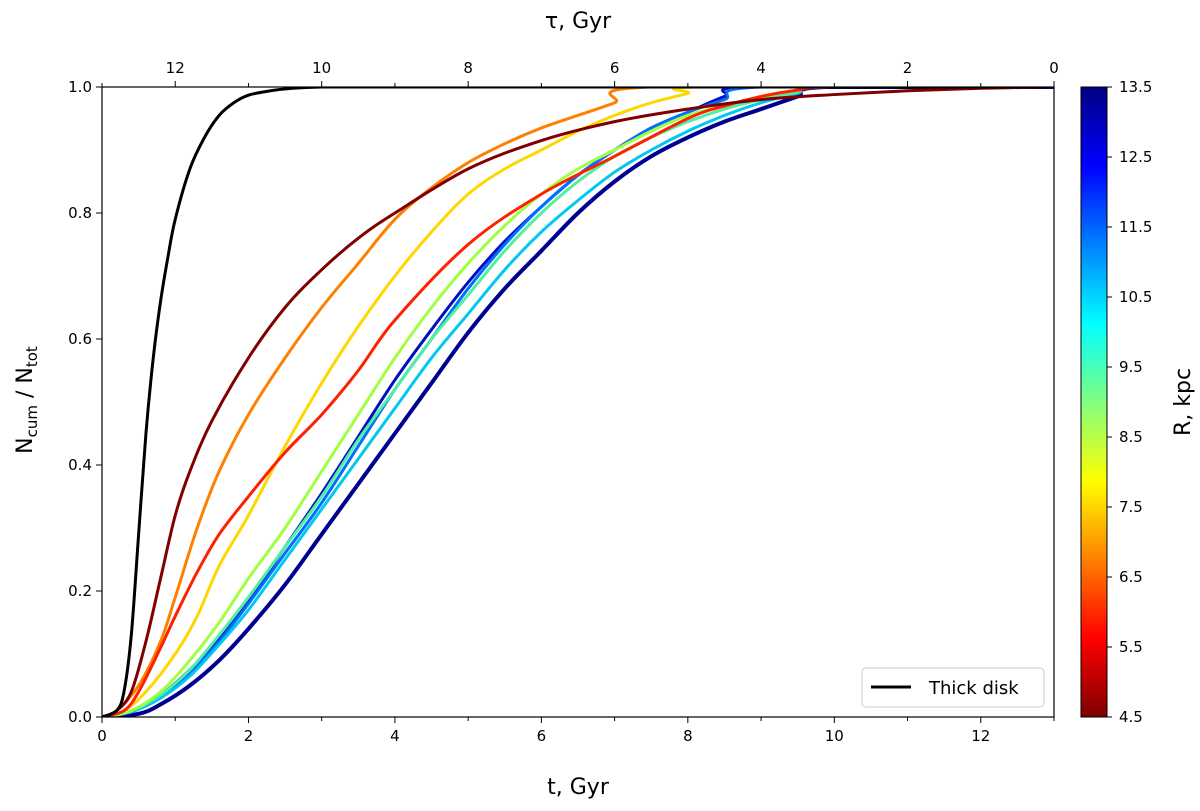 Image resolution: width=1200 pixels, height=811 pixels. What do you see at coordinates (175, 68) in the screenshot?
I see `x-top-tick-label: 12` at bounding box center [175, 68].